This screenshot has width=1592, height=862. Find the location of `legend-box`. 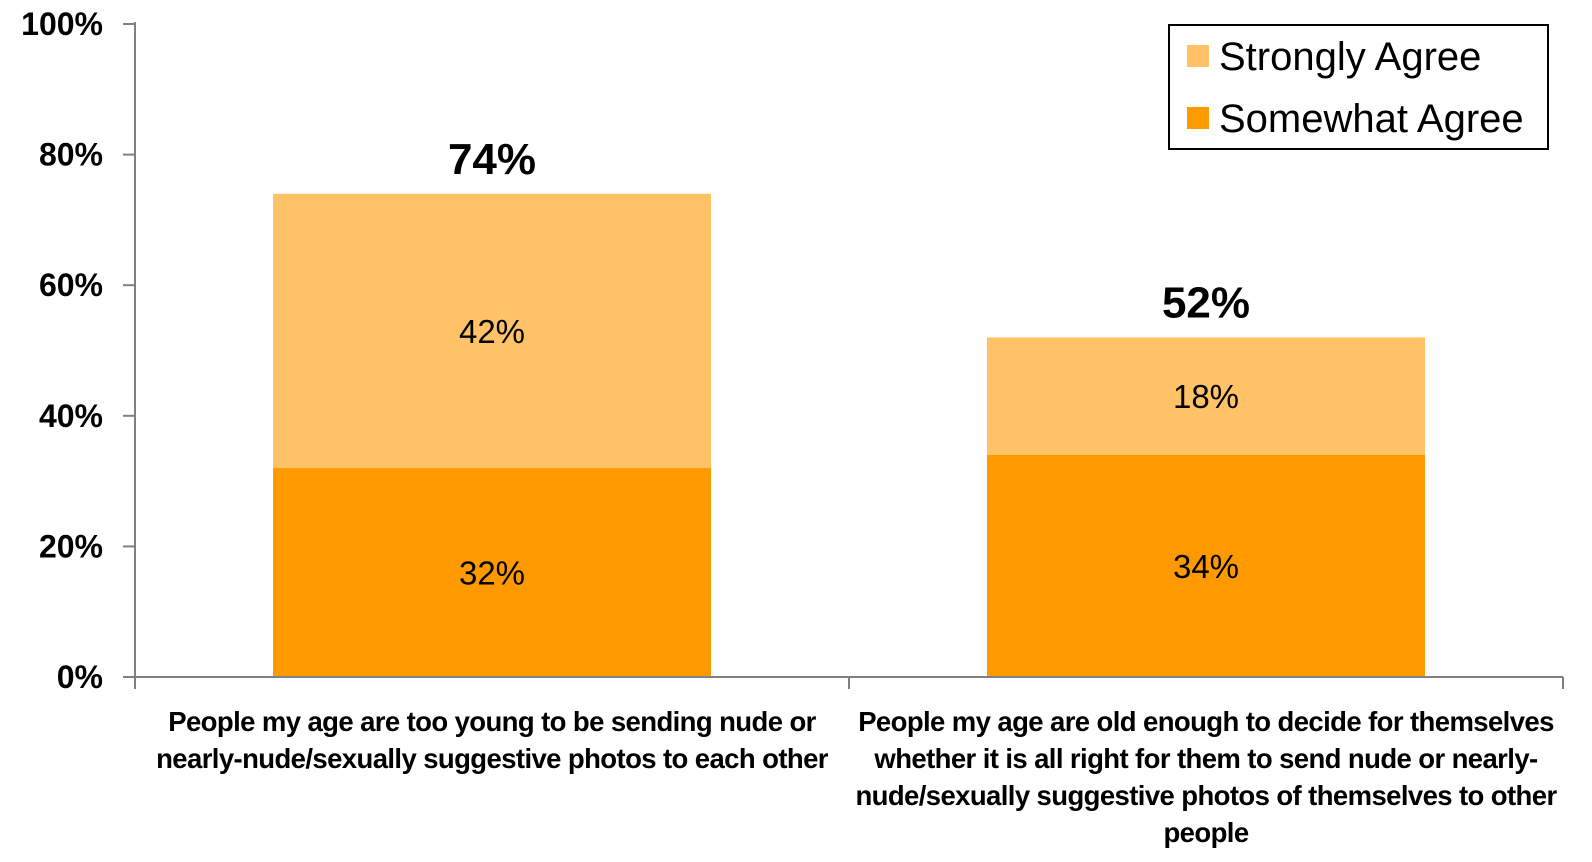

legend-box is located at coordinates (1358, 87).